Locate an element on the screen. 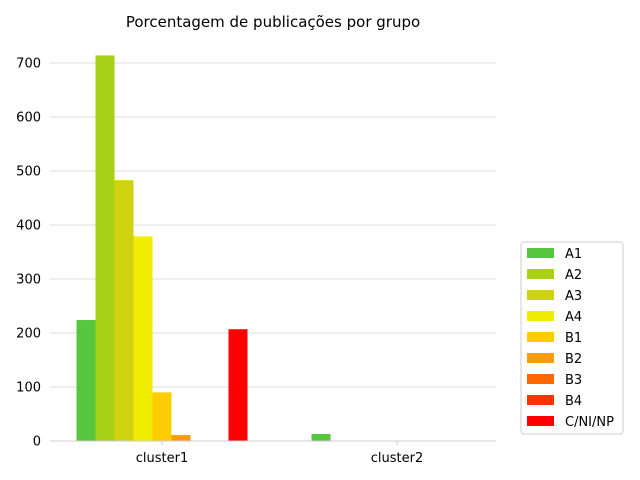  bar-a2-cluster1 is located at coordinates (105, 248).